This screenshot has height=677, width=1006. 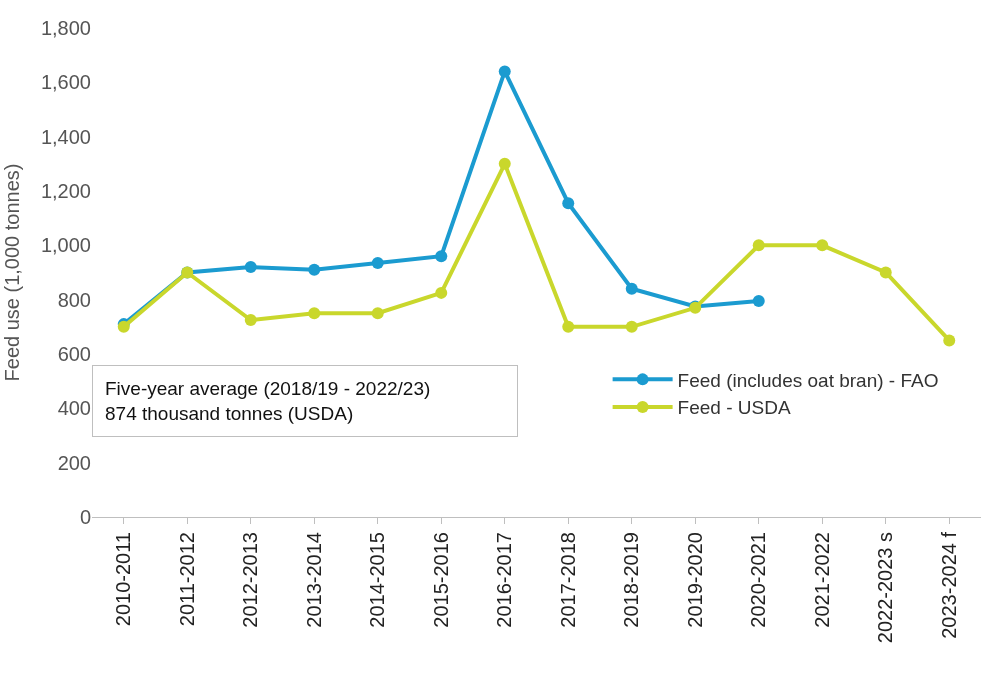 What do you see at coordinates (123, 579) in the screenshot?
I see `x-tick-label: 2010-2011` at bounding box center [123, 579].